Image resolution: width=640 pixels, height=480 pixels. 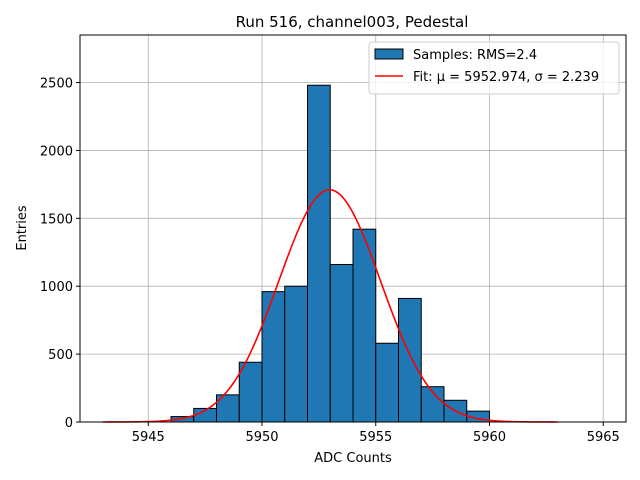 What do you see at coordinates (56, 219) in the screenshot?
I see `y-tick-label: 1500` at bounding box center [56, 219].